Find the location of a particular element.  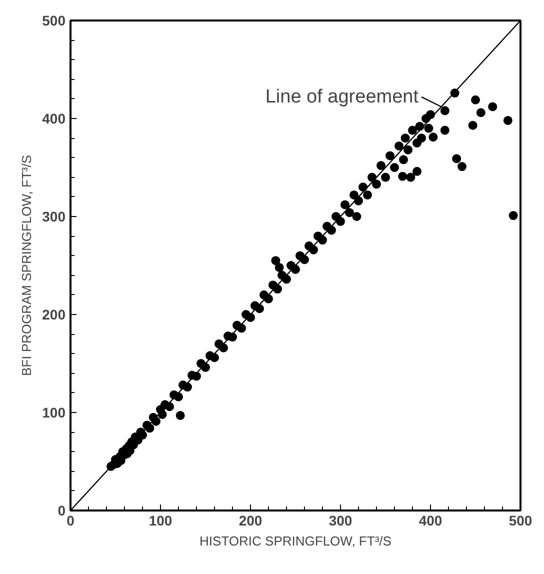

annotation: Line of agreement is located at coordinates (342, 97).